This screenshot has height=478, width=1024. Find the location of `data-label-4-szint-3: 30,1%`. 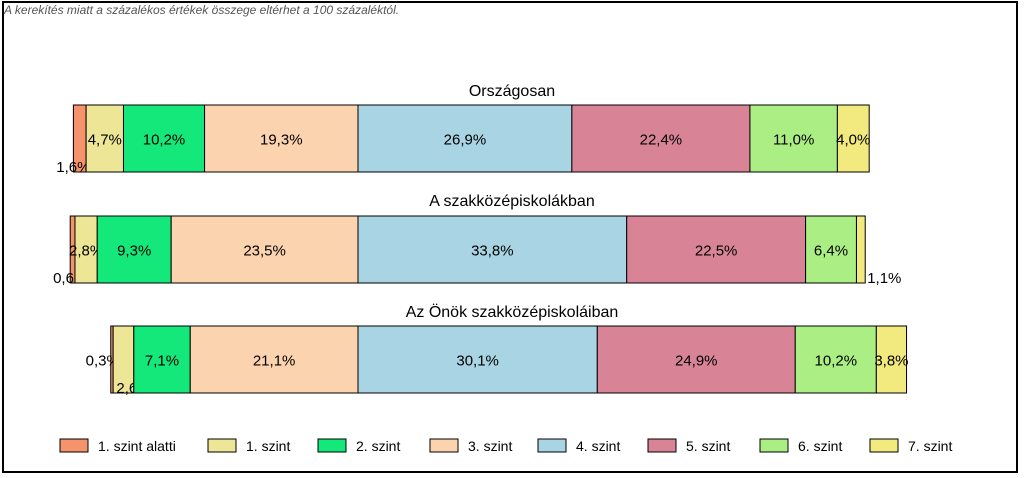

data-label-4-szint-3: 30,1% is located at coordinates (477, 361).